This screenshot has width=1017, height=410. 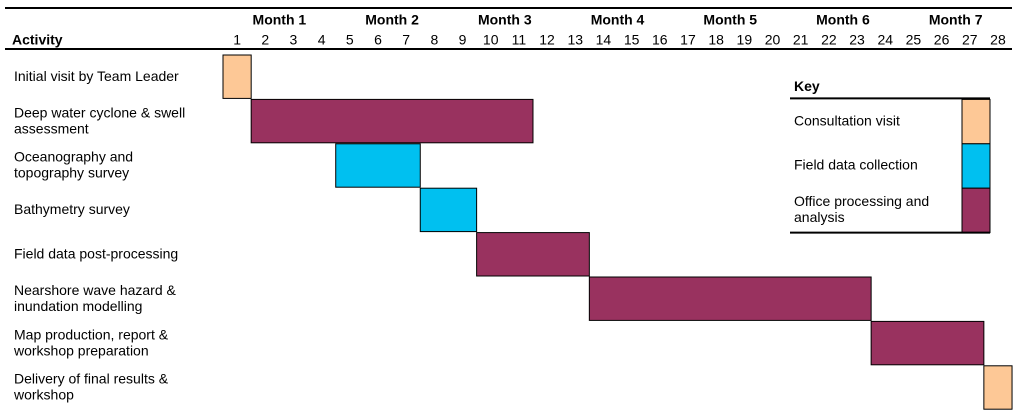 What do you see at coordinates (81, 350) in the screenshot?
I see `task-label: workshop preparation` at bounding box center [81, 350].